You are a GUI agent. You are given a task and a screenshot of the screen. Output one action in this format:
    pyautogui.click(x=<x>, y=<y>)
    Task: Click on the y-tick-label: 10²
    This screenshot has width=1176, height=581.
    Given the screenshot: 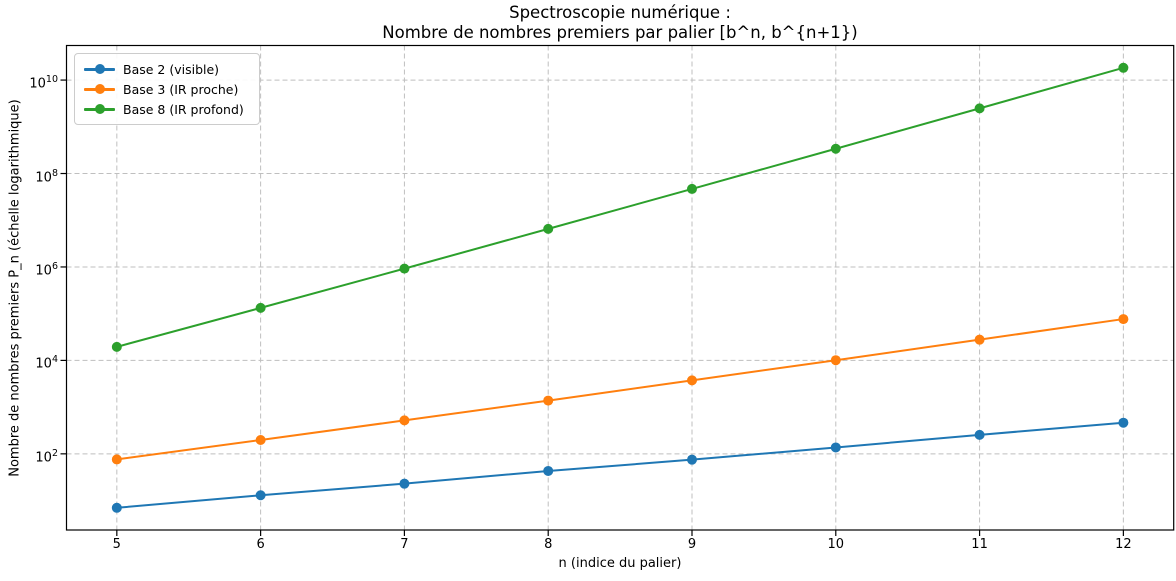 What is the action you would take?
    pyautogui.click(x=46, y=456)
    